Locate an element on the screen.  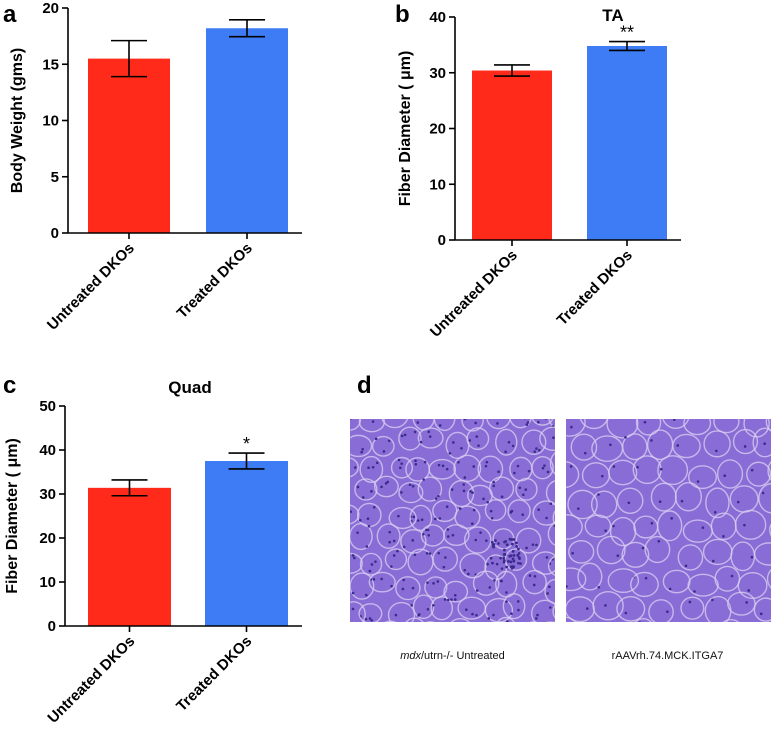
y-tick-label: 15 is located at coordinates (50, 64).